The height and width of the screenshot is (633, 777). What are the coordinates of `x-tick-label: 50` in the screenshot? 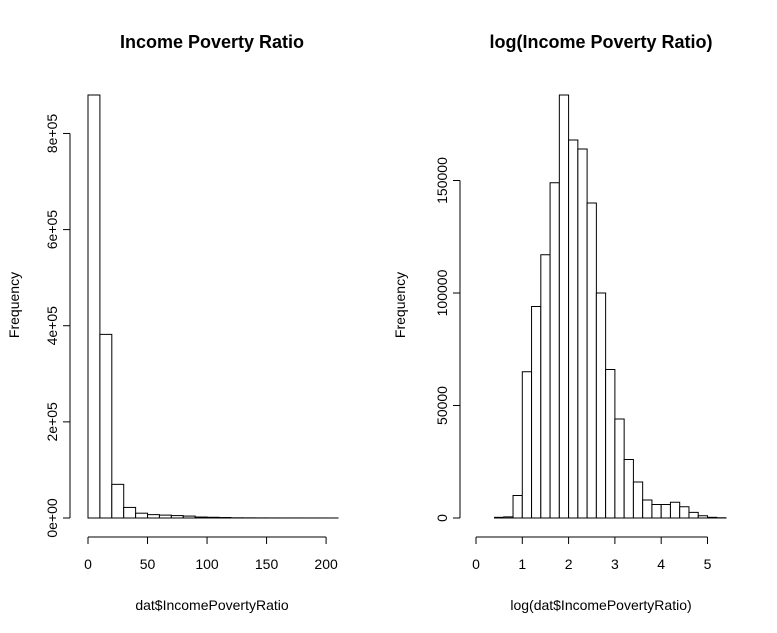 It's located at (148, 564).